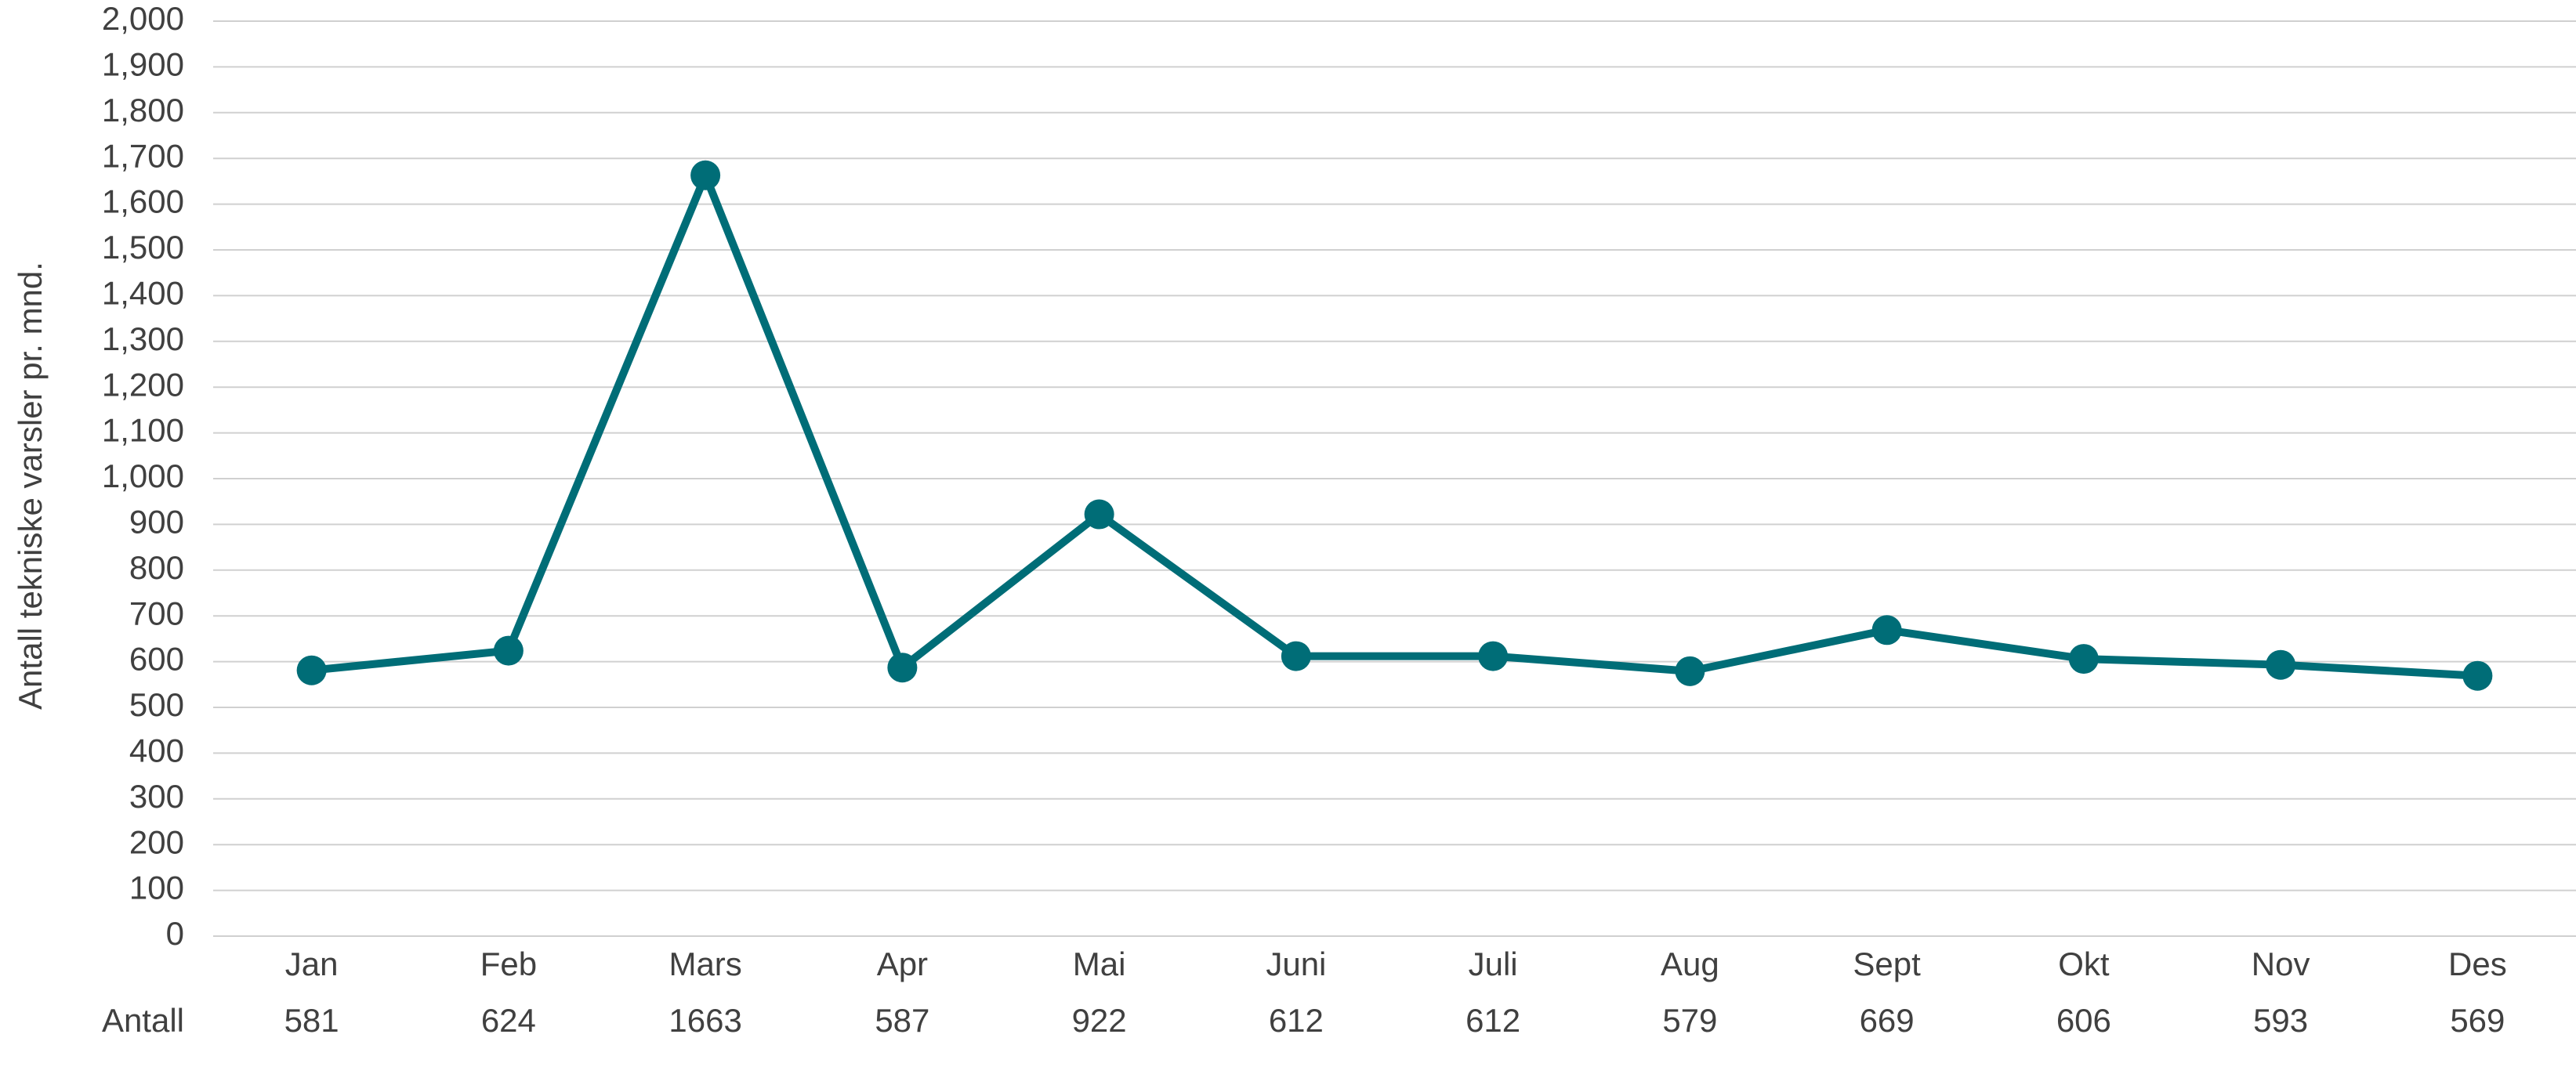 The width and height of the screenshot is (2576, 1074). I want to click on y-tick-label: 100, so click(156, 888).